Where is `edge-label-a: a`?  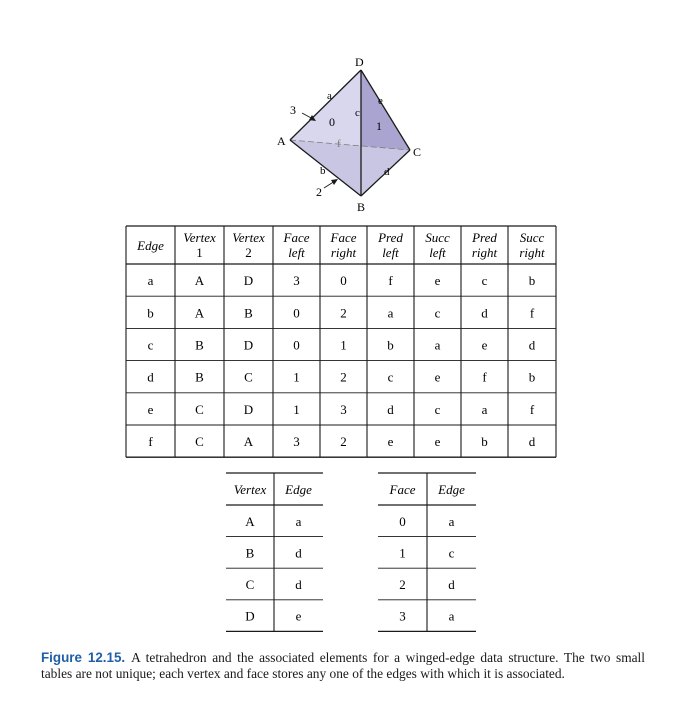
edge-label-a: a is located at coordinates (329, 96).